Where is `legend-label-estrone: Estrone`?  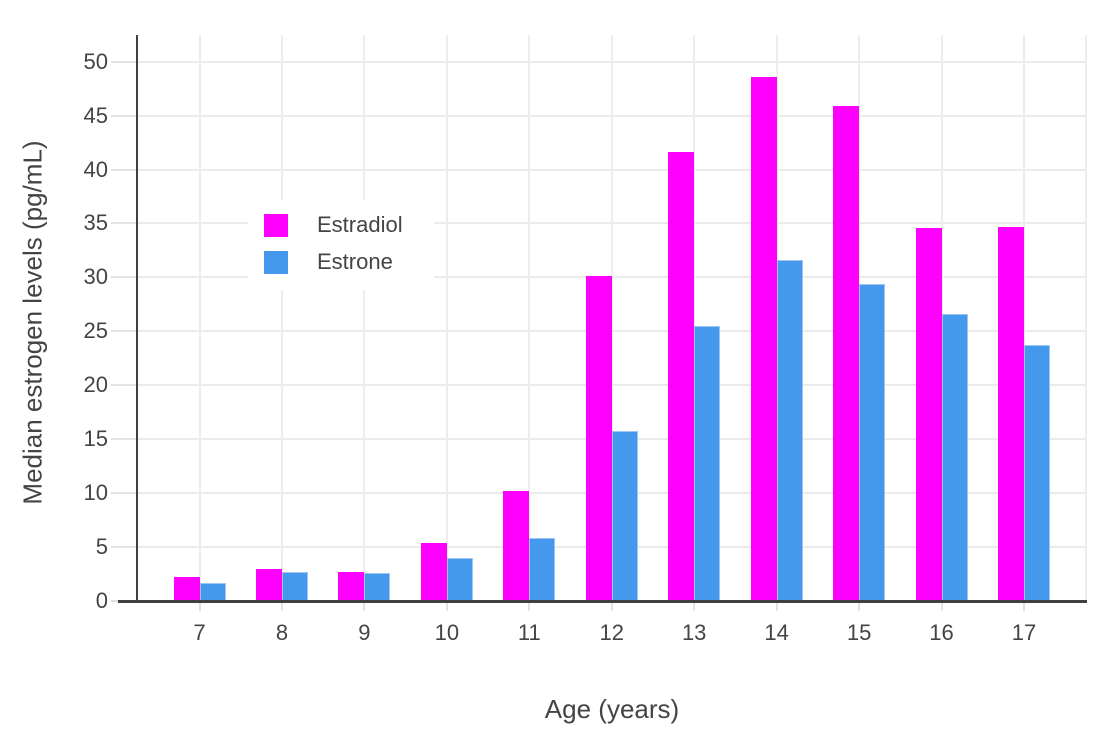 legend-label-estrone: Estrone is located at coordinates (355, 261).